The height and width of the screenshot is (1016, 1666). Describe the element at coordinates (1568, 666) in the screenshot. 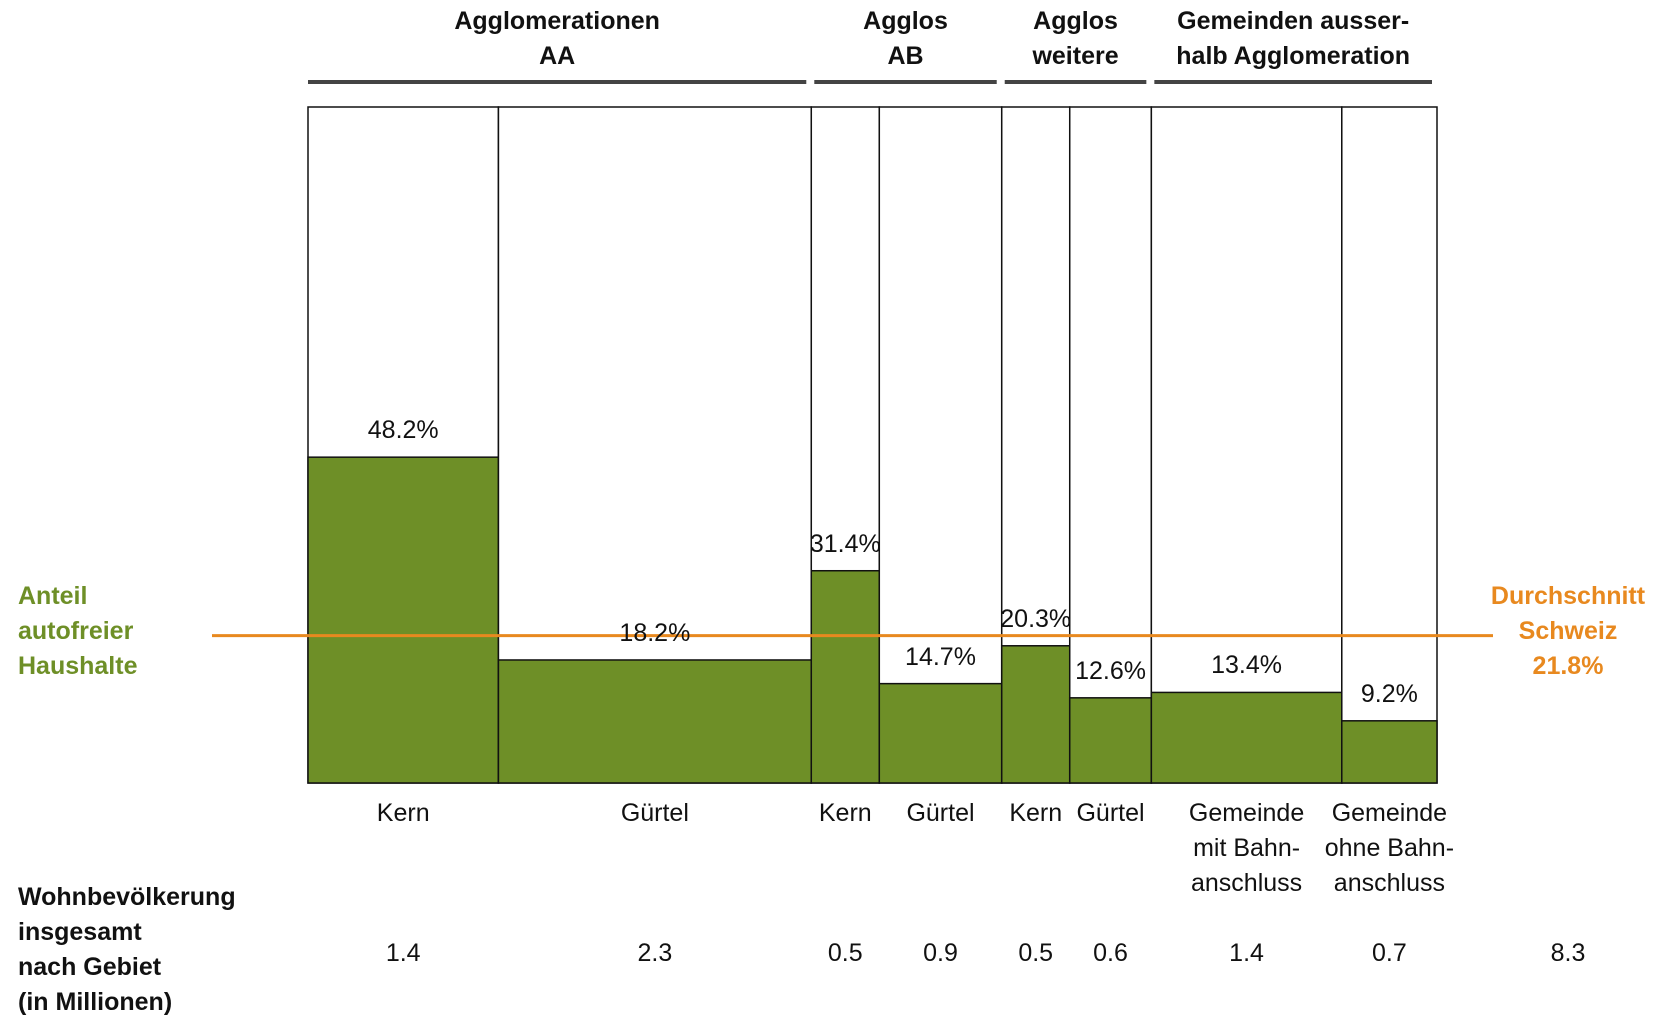

I see `average-value-label: 21.8%` at that location.